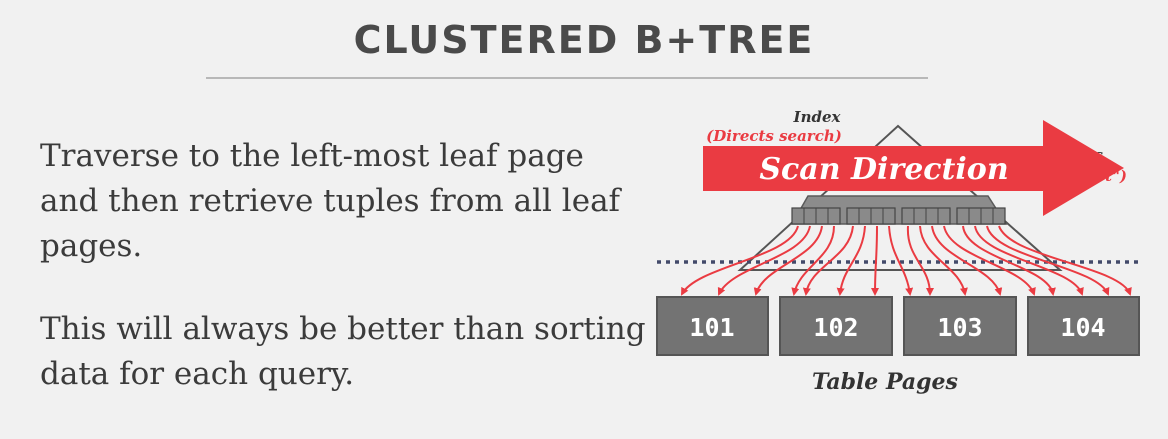 The image size is (1168, 439). Describe the element at coordinates (898, 216) in the screenshot. I see `leaf-nodes` at that location.